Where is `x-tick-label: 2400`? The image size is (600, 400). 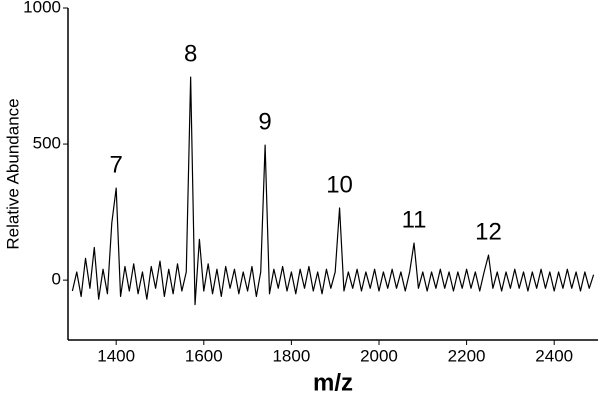
x-tick-label: 2400 is located at coordinates (554, 355).